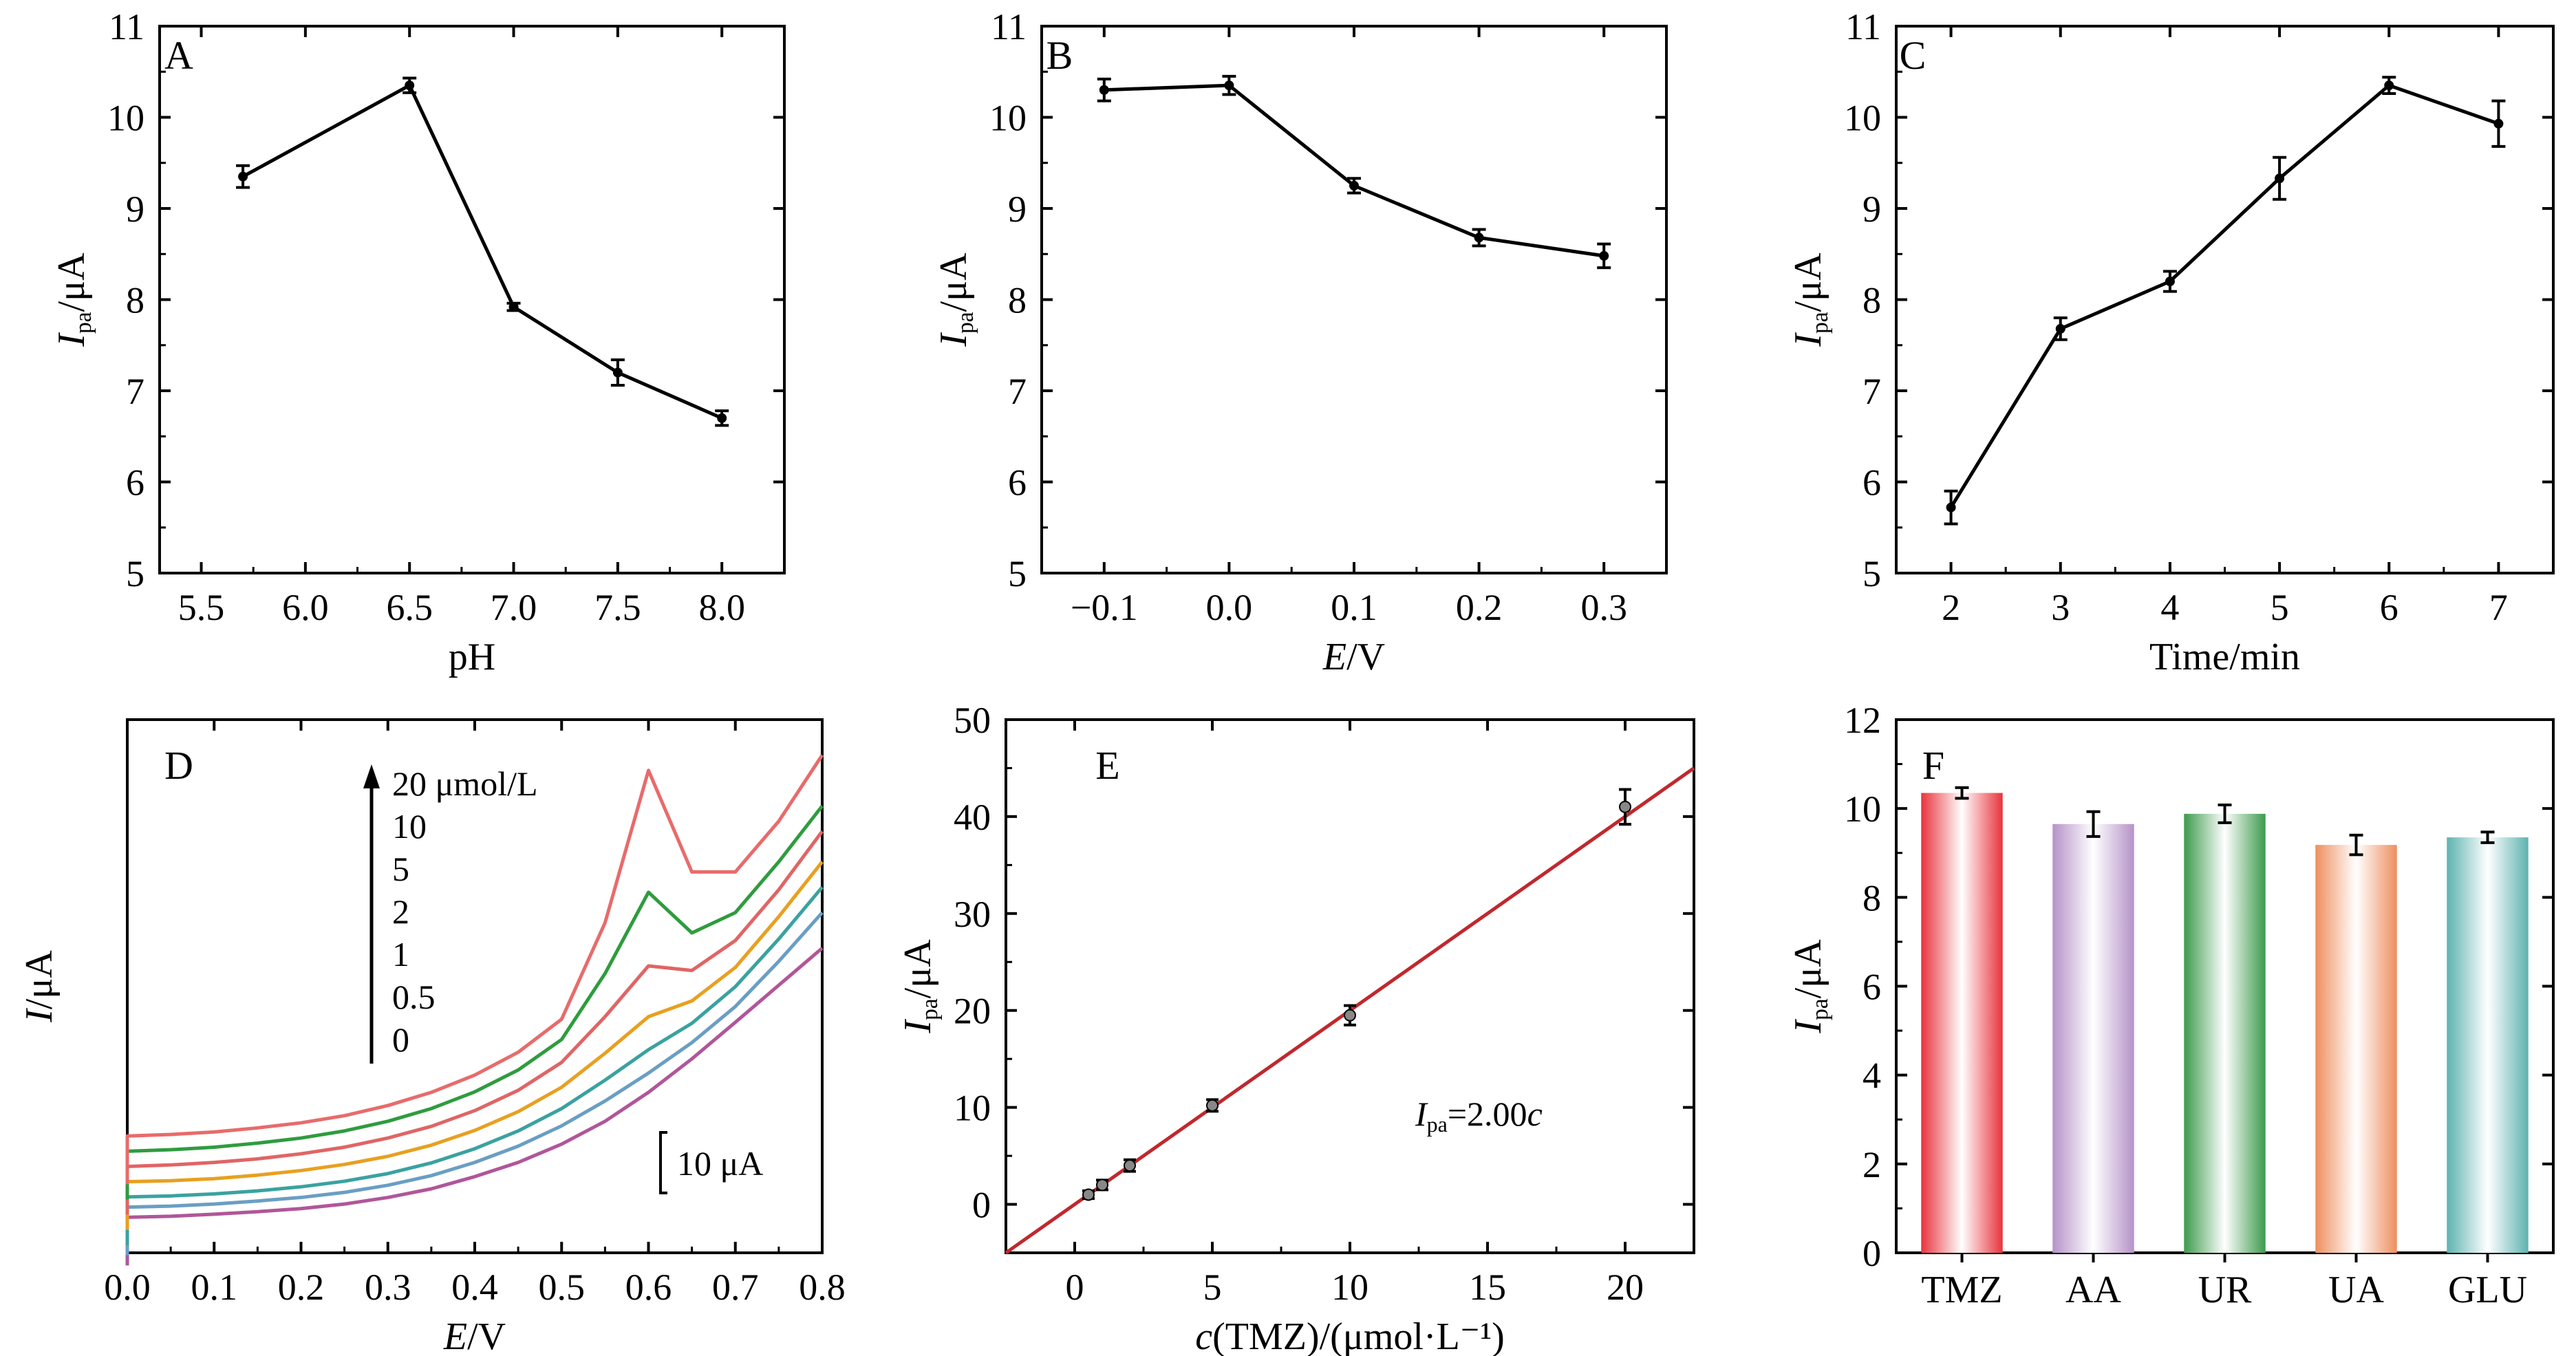 This screenshot has width=2576, height=1356. What do you see at coordinates (1625, 1287) in the screenshot?
I see `x-tick-label: 20` at bounding box center [1625, 1287].